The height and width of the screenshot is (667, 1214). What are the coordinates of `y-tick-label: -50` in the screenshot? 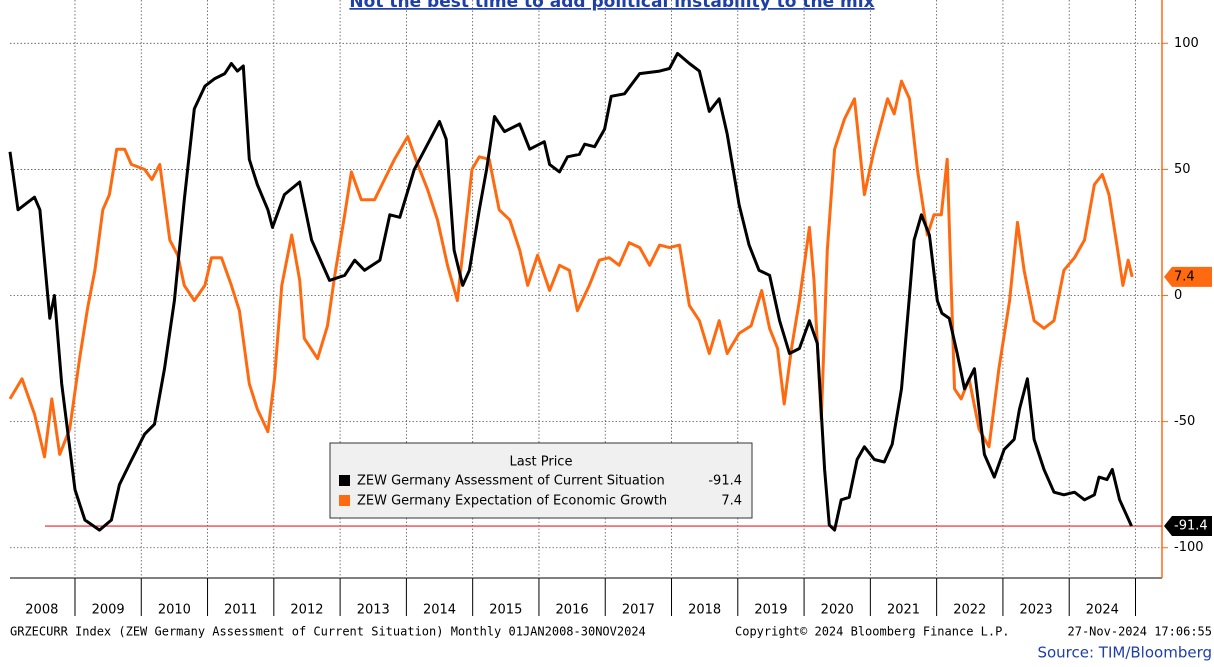 It's located at (1184, 421).